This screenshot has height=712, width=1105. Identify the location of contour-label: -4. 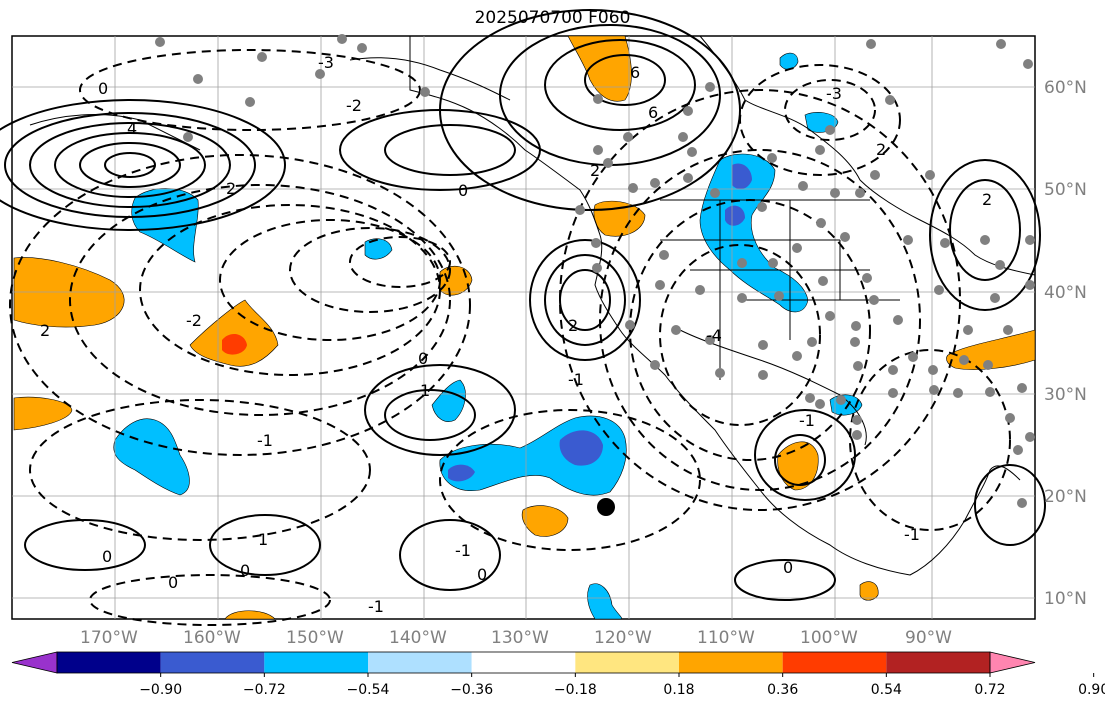
(714, 335).